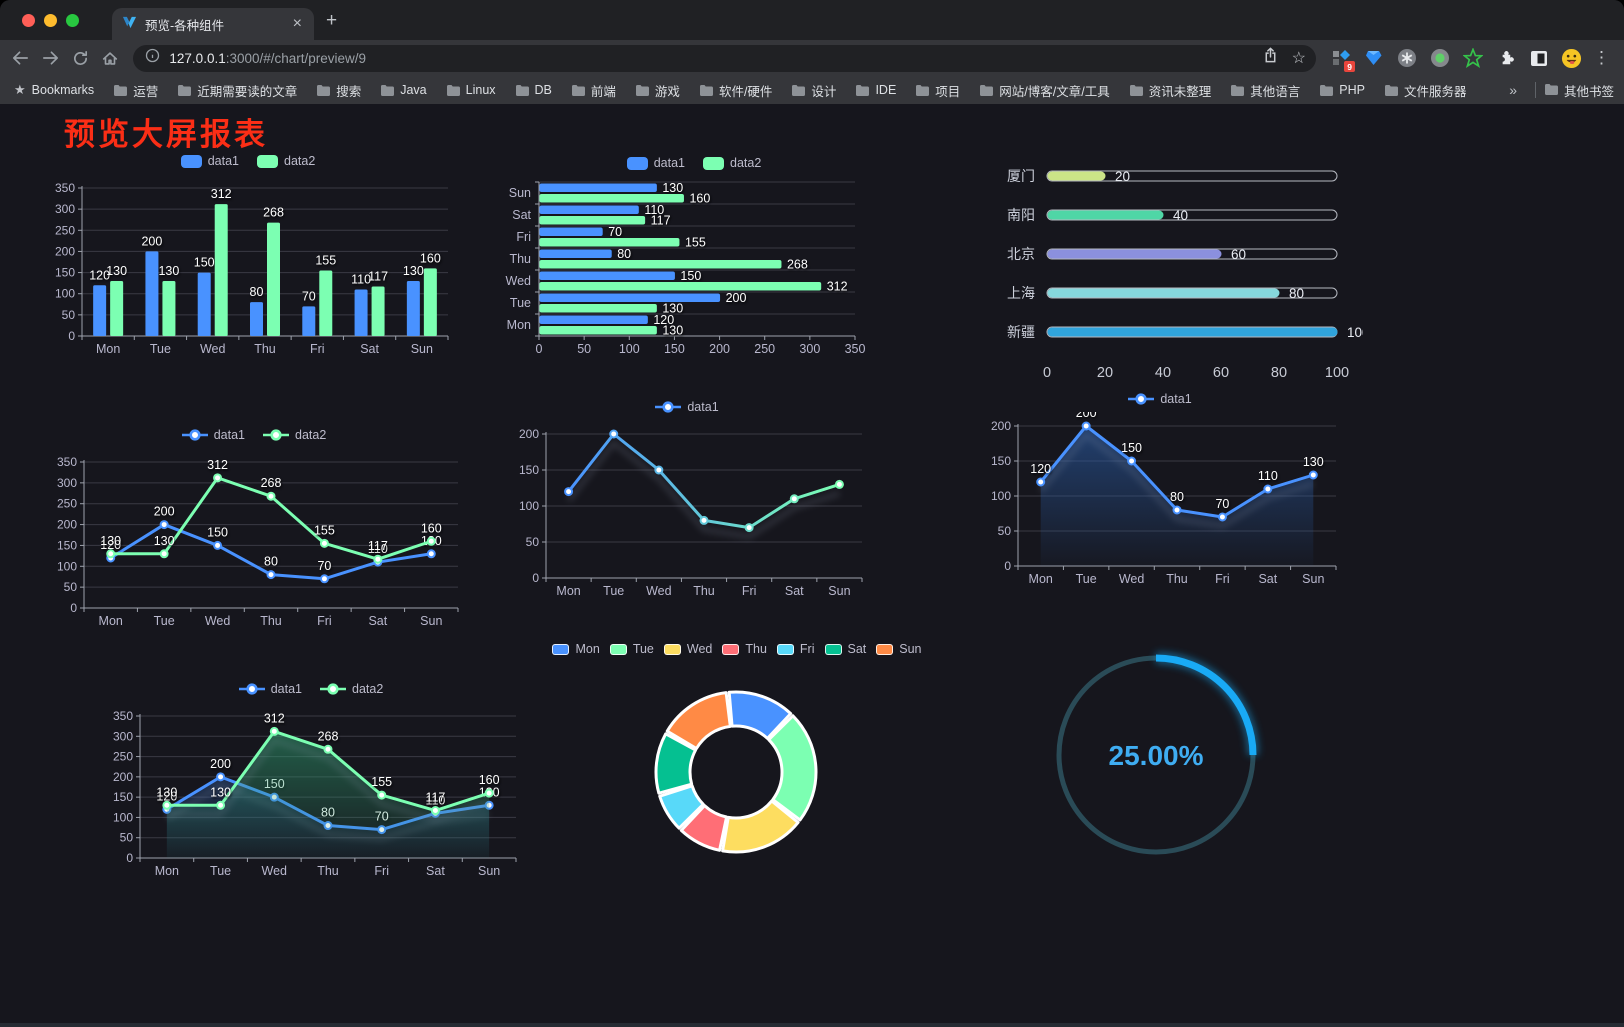 This screenshot has width=1624, height=1027. Describe the element at coordinates (1579, 90) in the screenshot. I see `other-bookmarks-folder: 其他书签` at that location.